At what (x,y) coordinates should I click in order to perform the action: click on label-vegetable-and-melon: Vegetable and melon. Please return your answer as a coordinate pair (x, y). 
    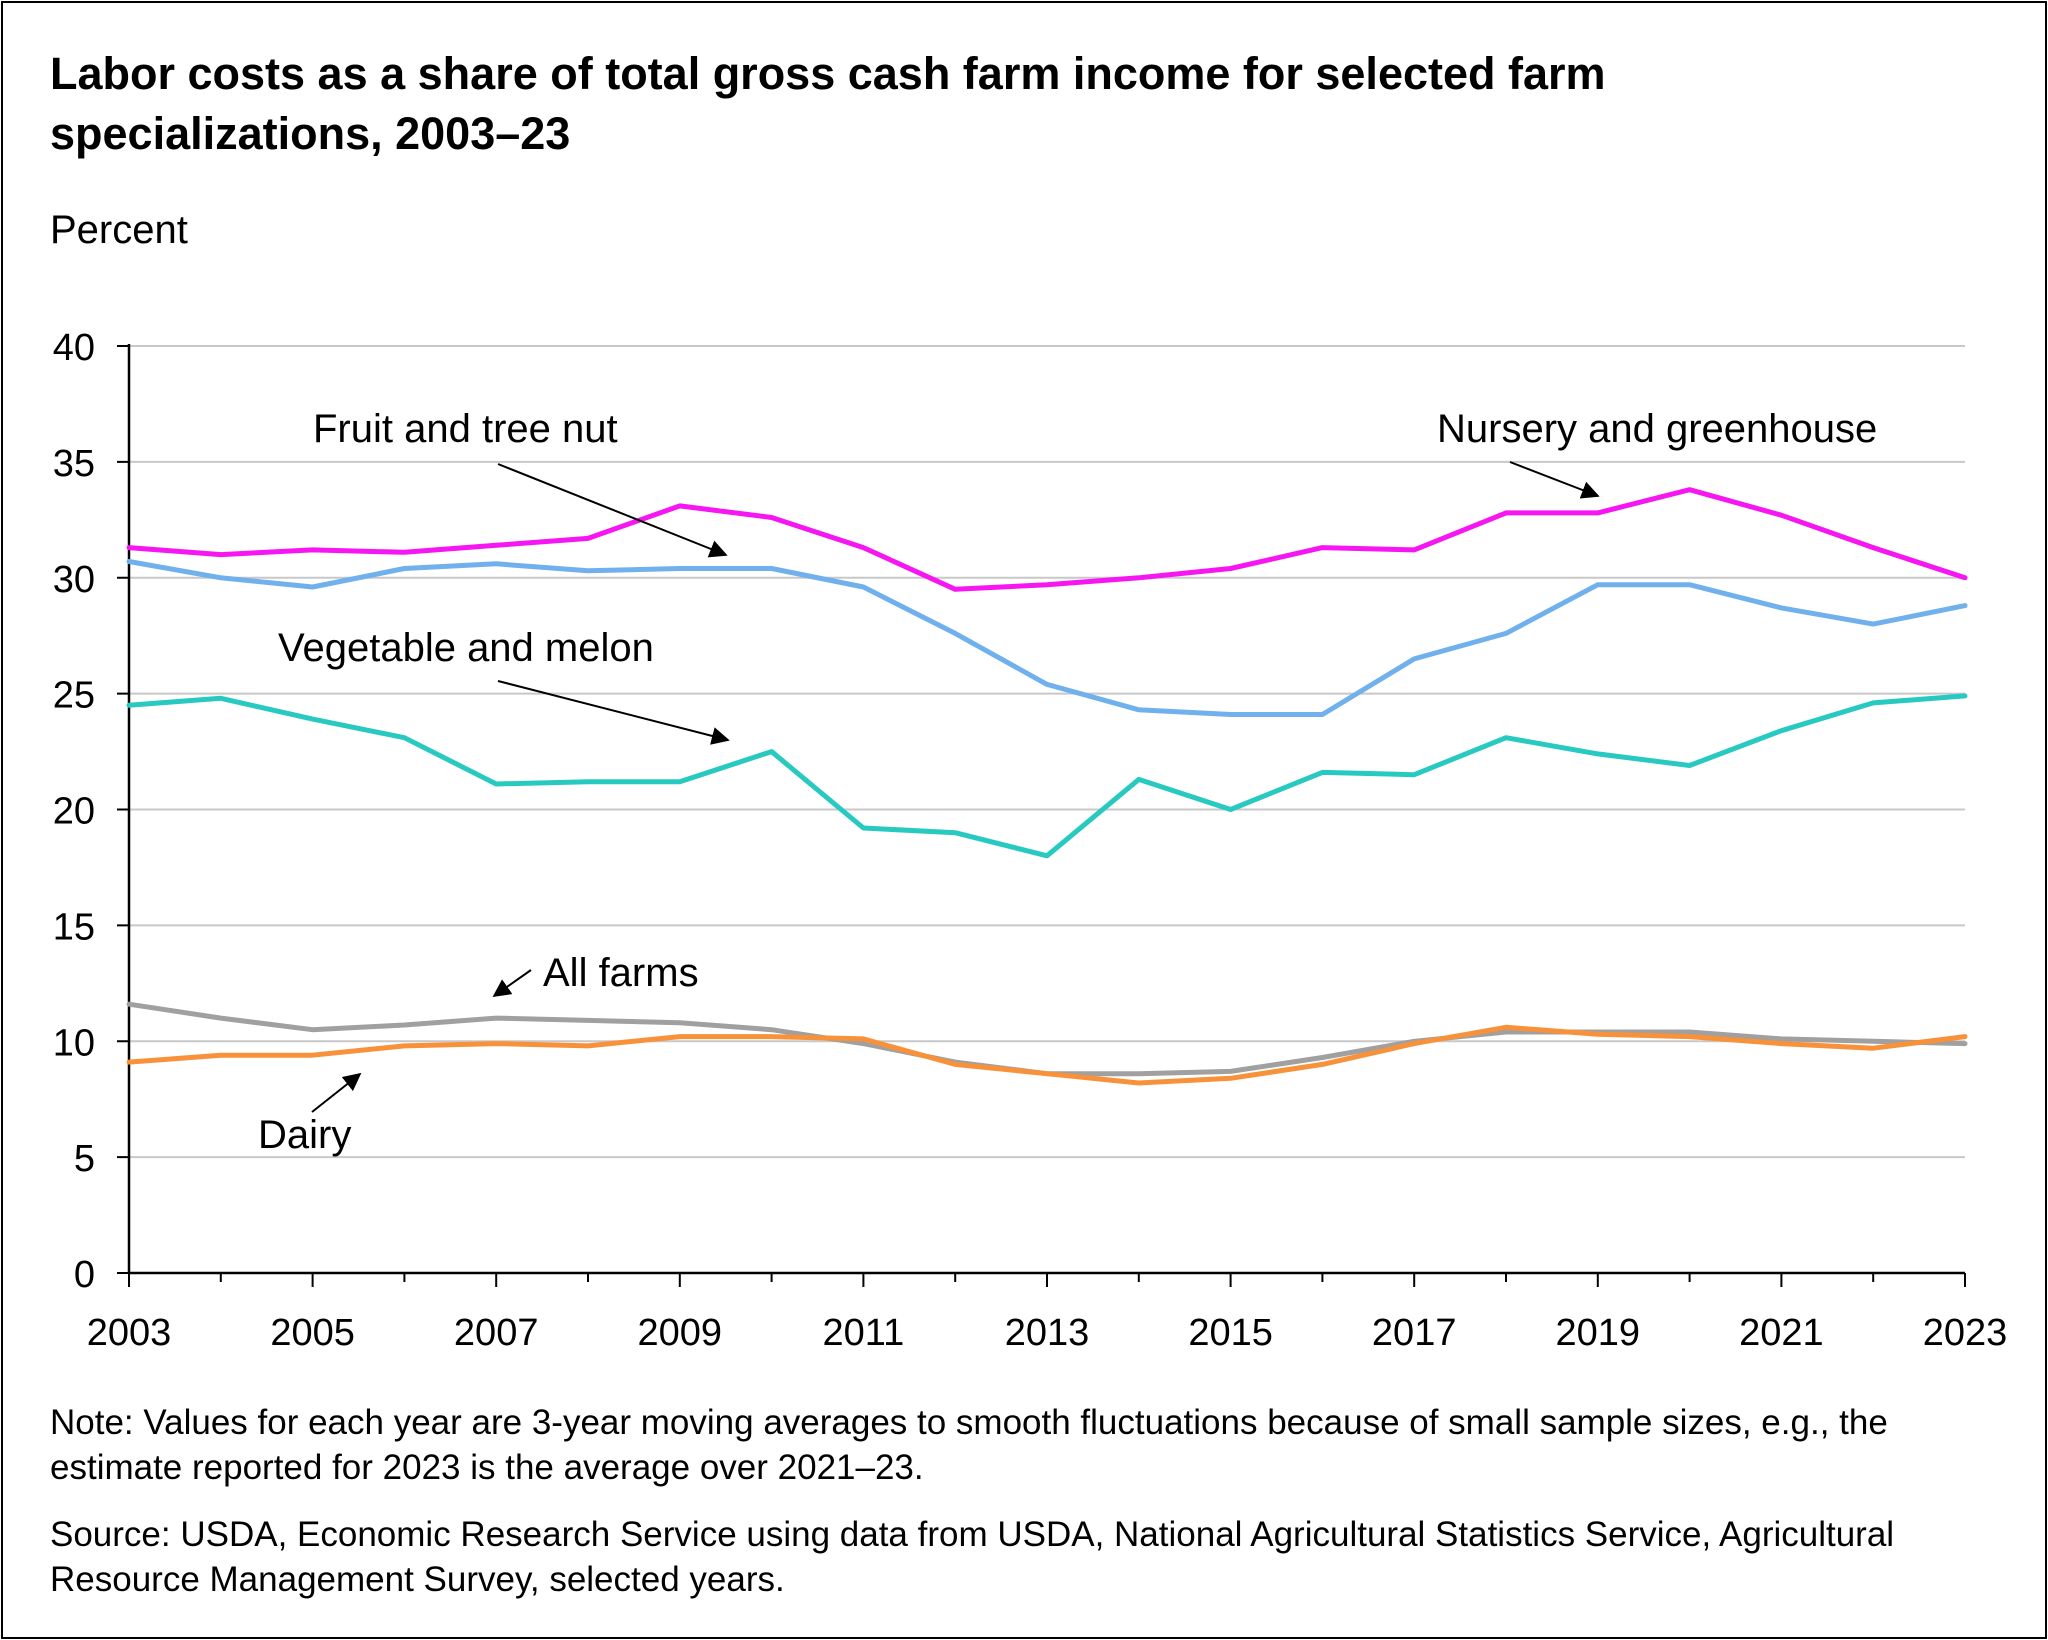
    Looking at the image, I should click on (466, 648).